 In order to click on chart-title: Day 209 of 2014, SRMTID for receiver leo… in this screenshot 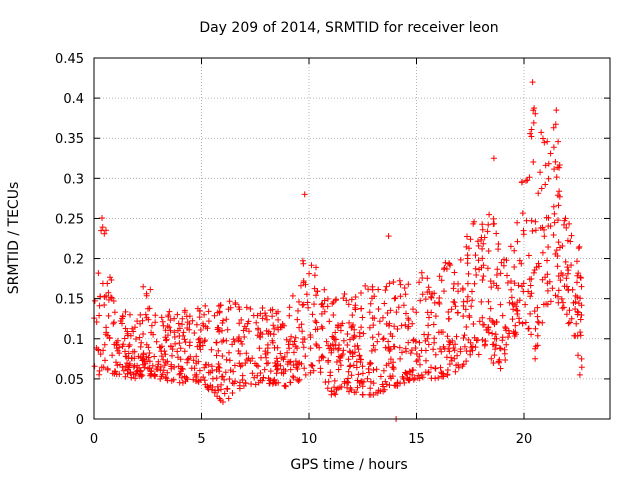, I will do `click(348, 28)`.